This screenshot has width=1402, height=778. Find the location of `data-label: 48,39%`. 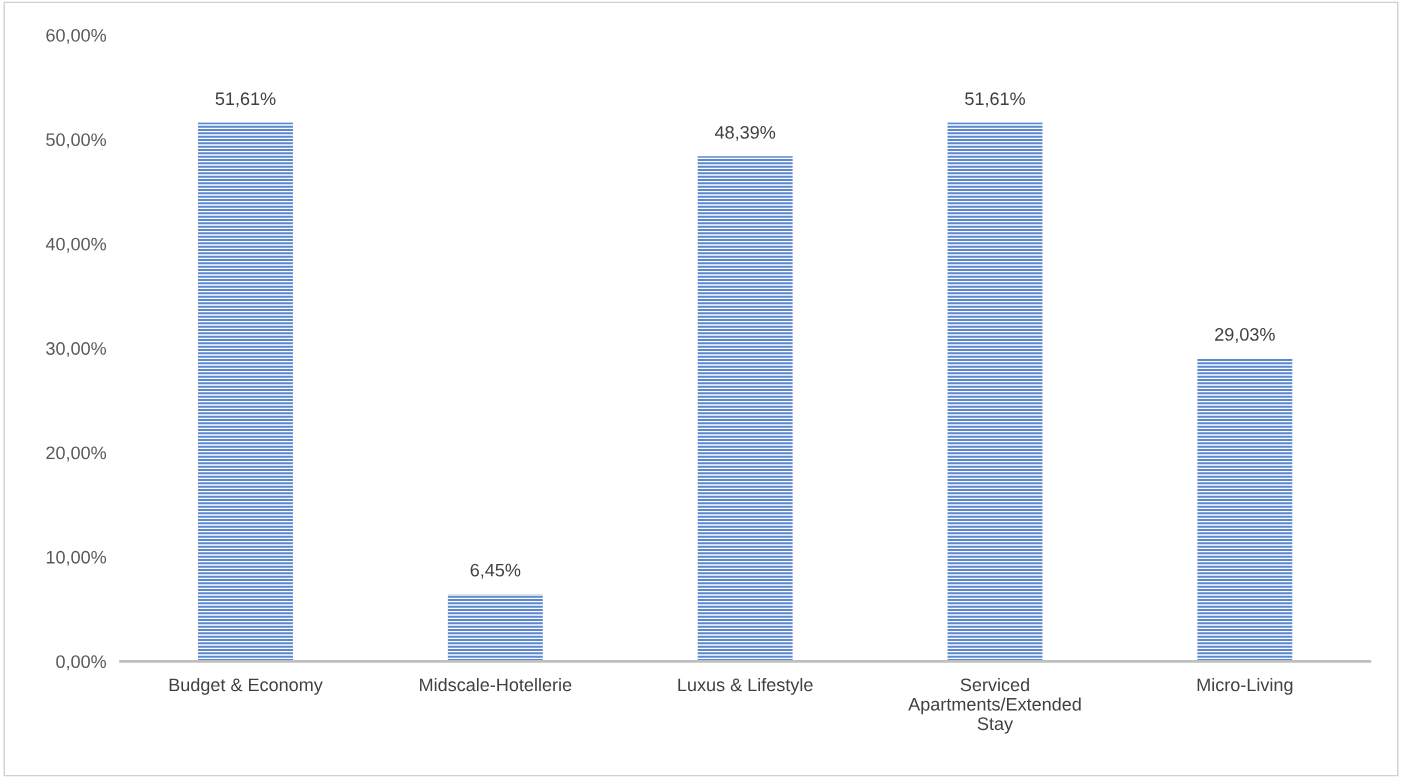

data-label: 48,39% is located at coordinates (745, 133).